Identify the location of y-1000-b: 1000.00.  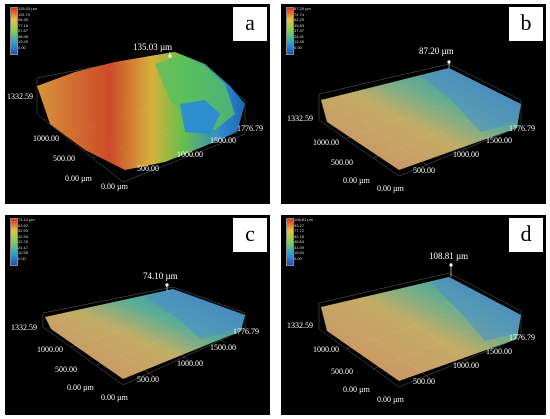
(326, 142).